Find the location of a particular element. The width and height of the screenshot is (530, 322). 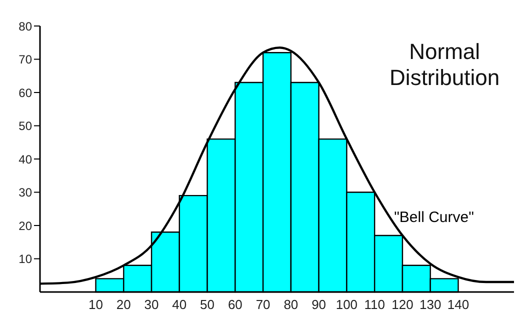

x-tick-label: 140 is located at coordinates (458, 304).